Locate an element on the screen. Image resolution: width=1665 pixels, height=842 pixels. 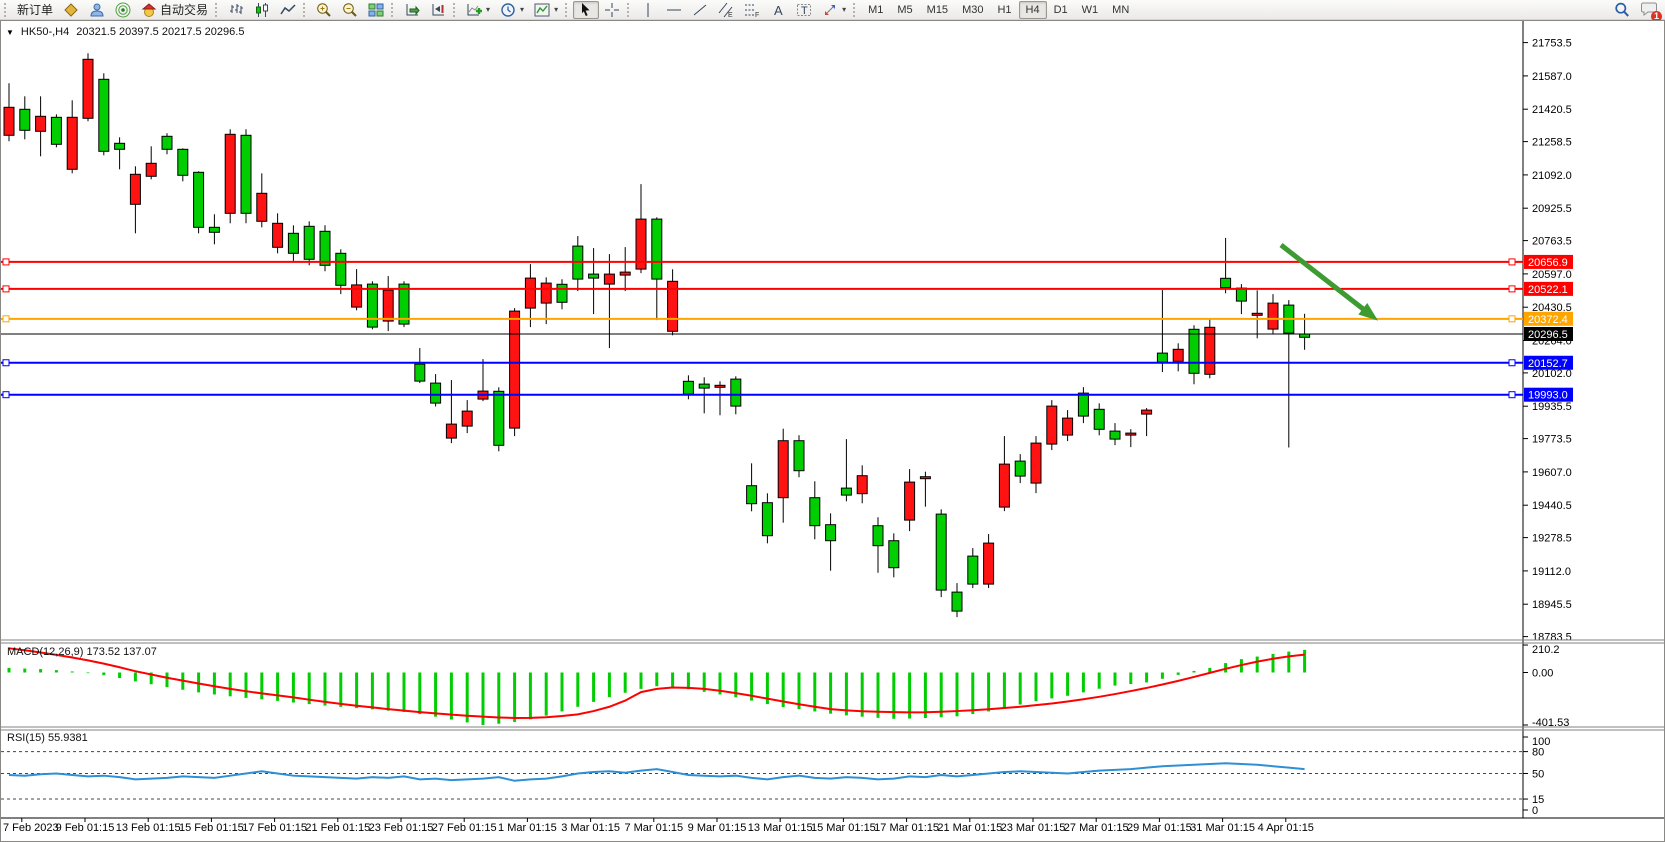
tile-windows-icon is located at coordinates (376, 10).